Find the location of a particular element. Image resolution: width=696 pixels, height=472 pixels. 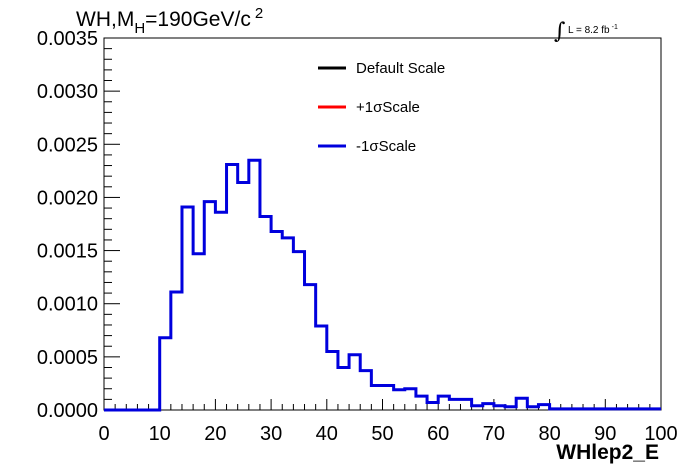

chart-title-sub: H is located at coordinates (139, 28).